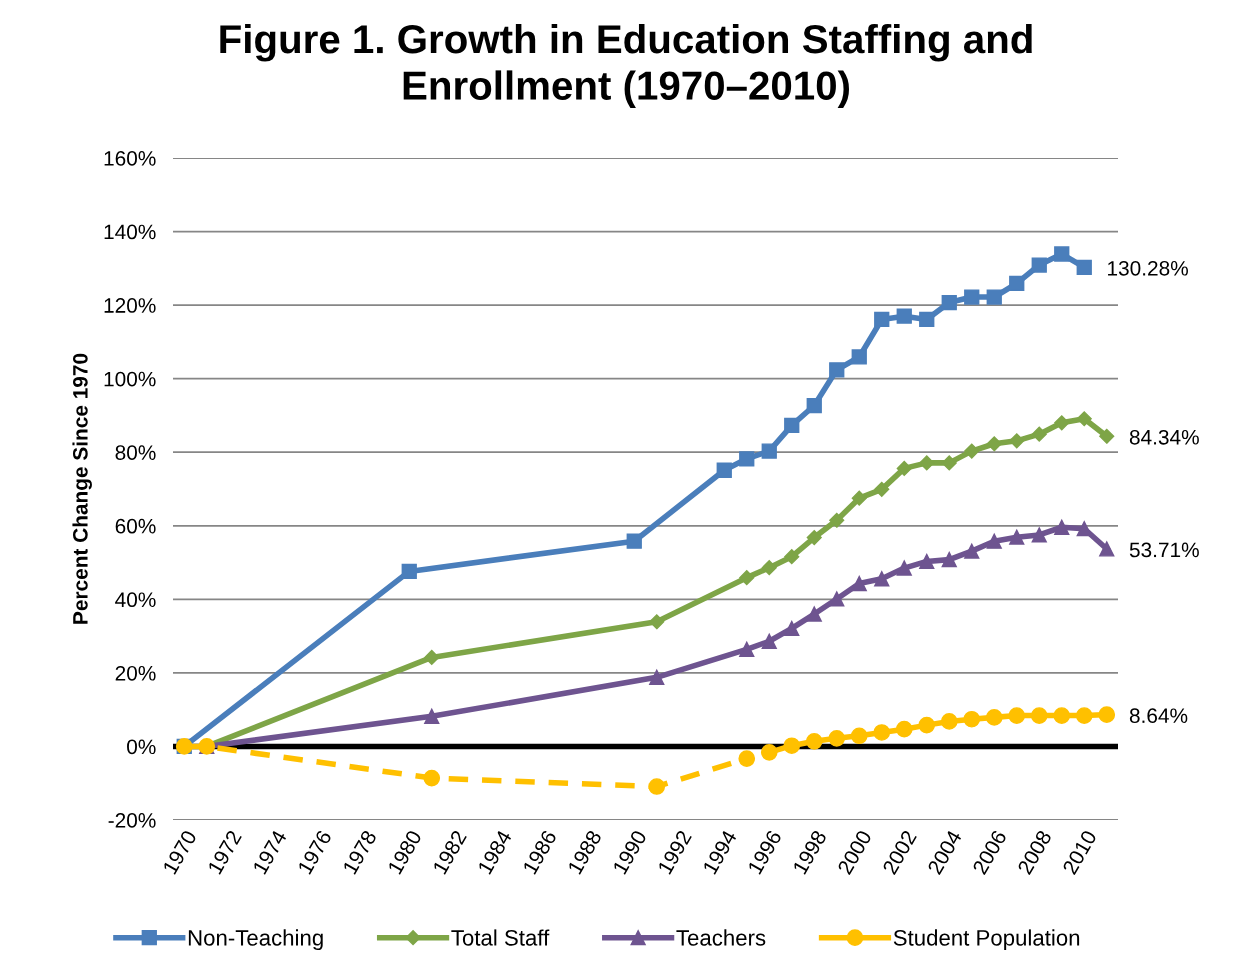 The width and height of the screenshot is (1252, 956). Describe the element at coordinates (130, 158) in the screenshot. I see `y-tick-label: 160%` at that location.